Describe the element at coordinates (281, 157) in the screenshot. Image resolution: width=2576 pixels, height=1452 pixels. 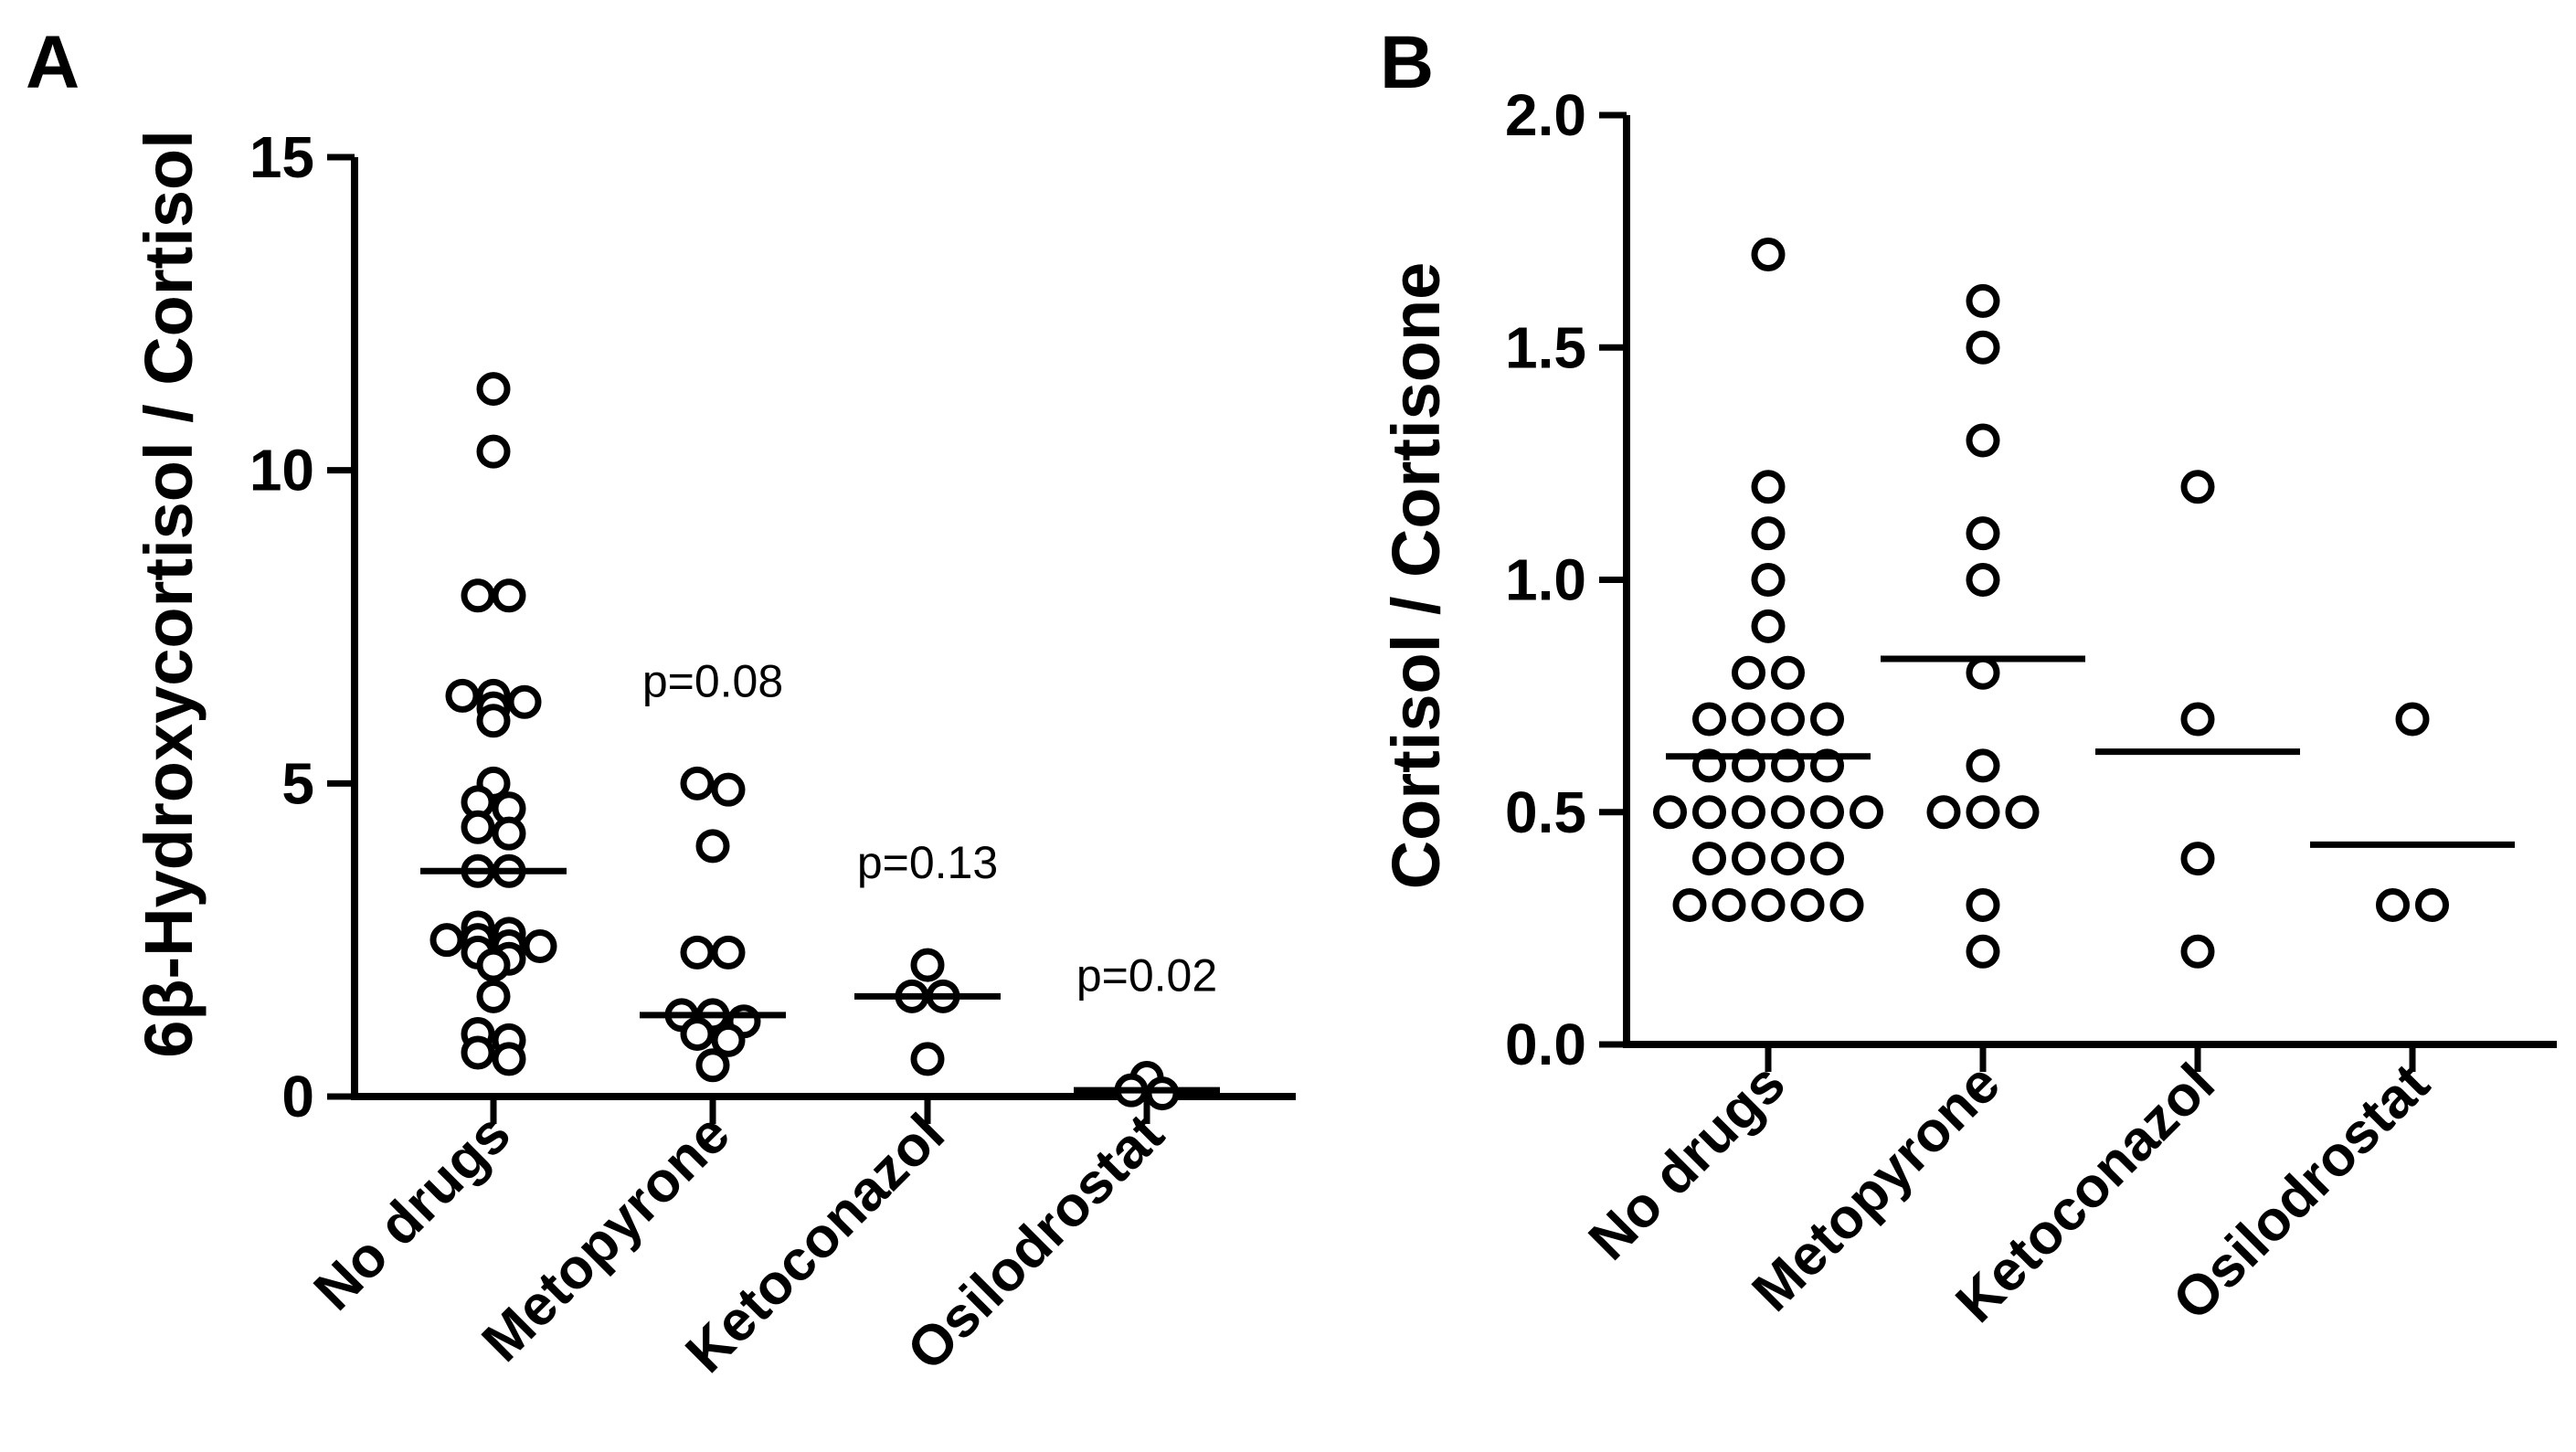
I see `y-tick-label: 15` at that location.